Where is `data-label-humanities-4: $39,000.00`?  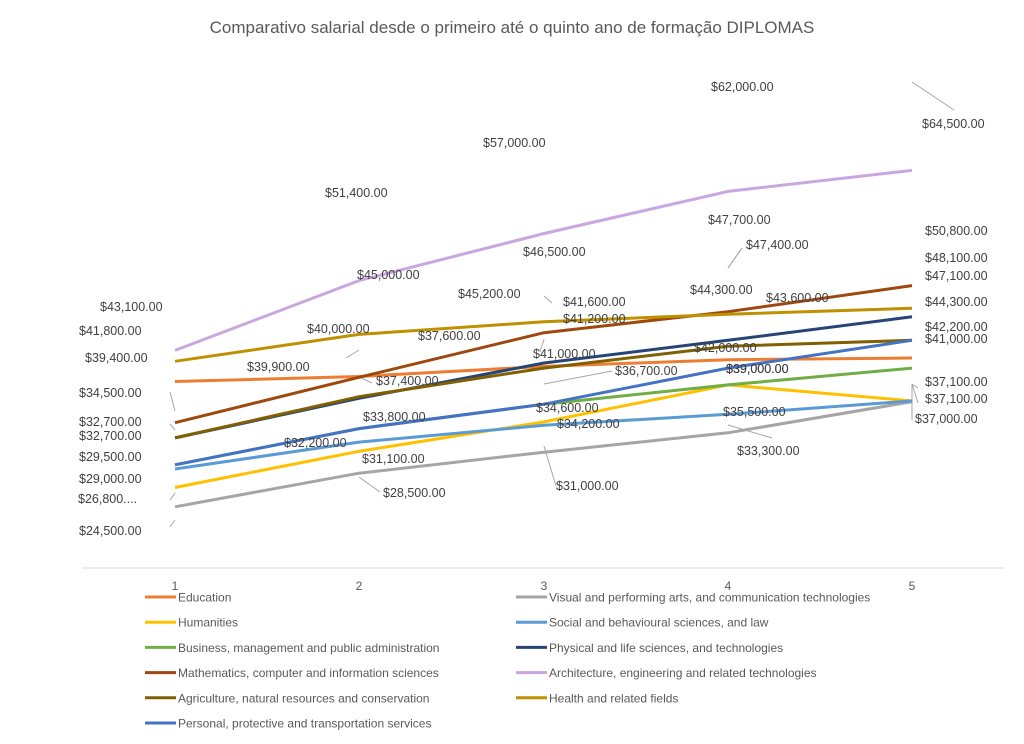 data-label-humanities-4: $39,000.00 is located at coordinates (757, 369).